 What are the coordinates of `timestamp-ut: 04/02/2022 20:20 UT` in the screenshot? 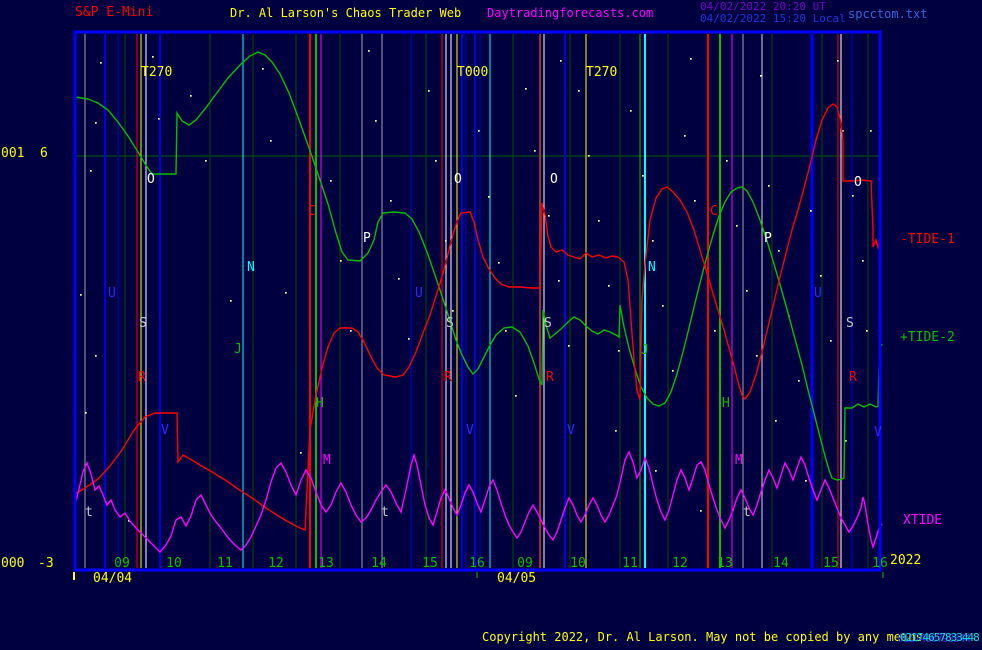 It's located at (763, 6).